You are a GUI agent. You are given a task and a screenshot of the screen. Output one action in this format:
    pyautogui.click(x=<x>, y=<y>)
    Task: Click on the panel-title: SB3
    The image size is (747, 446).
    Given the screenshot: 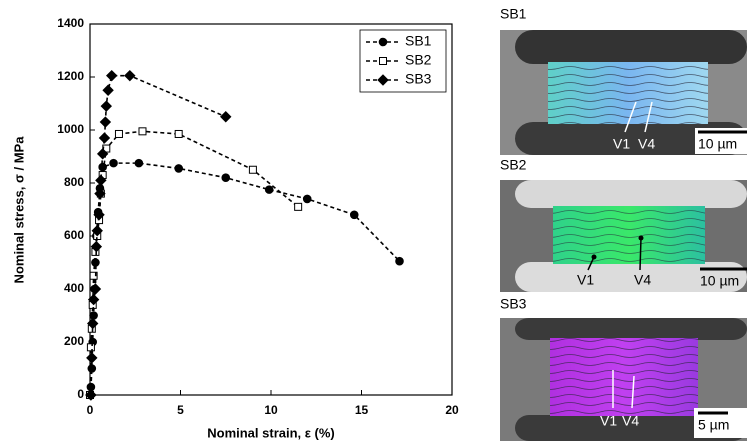 What is the action you would take?
    pyautogui.click(x=513, y=304)
    